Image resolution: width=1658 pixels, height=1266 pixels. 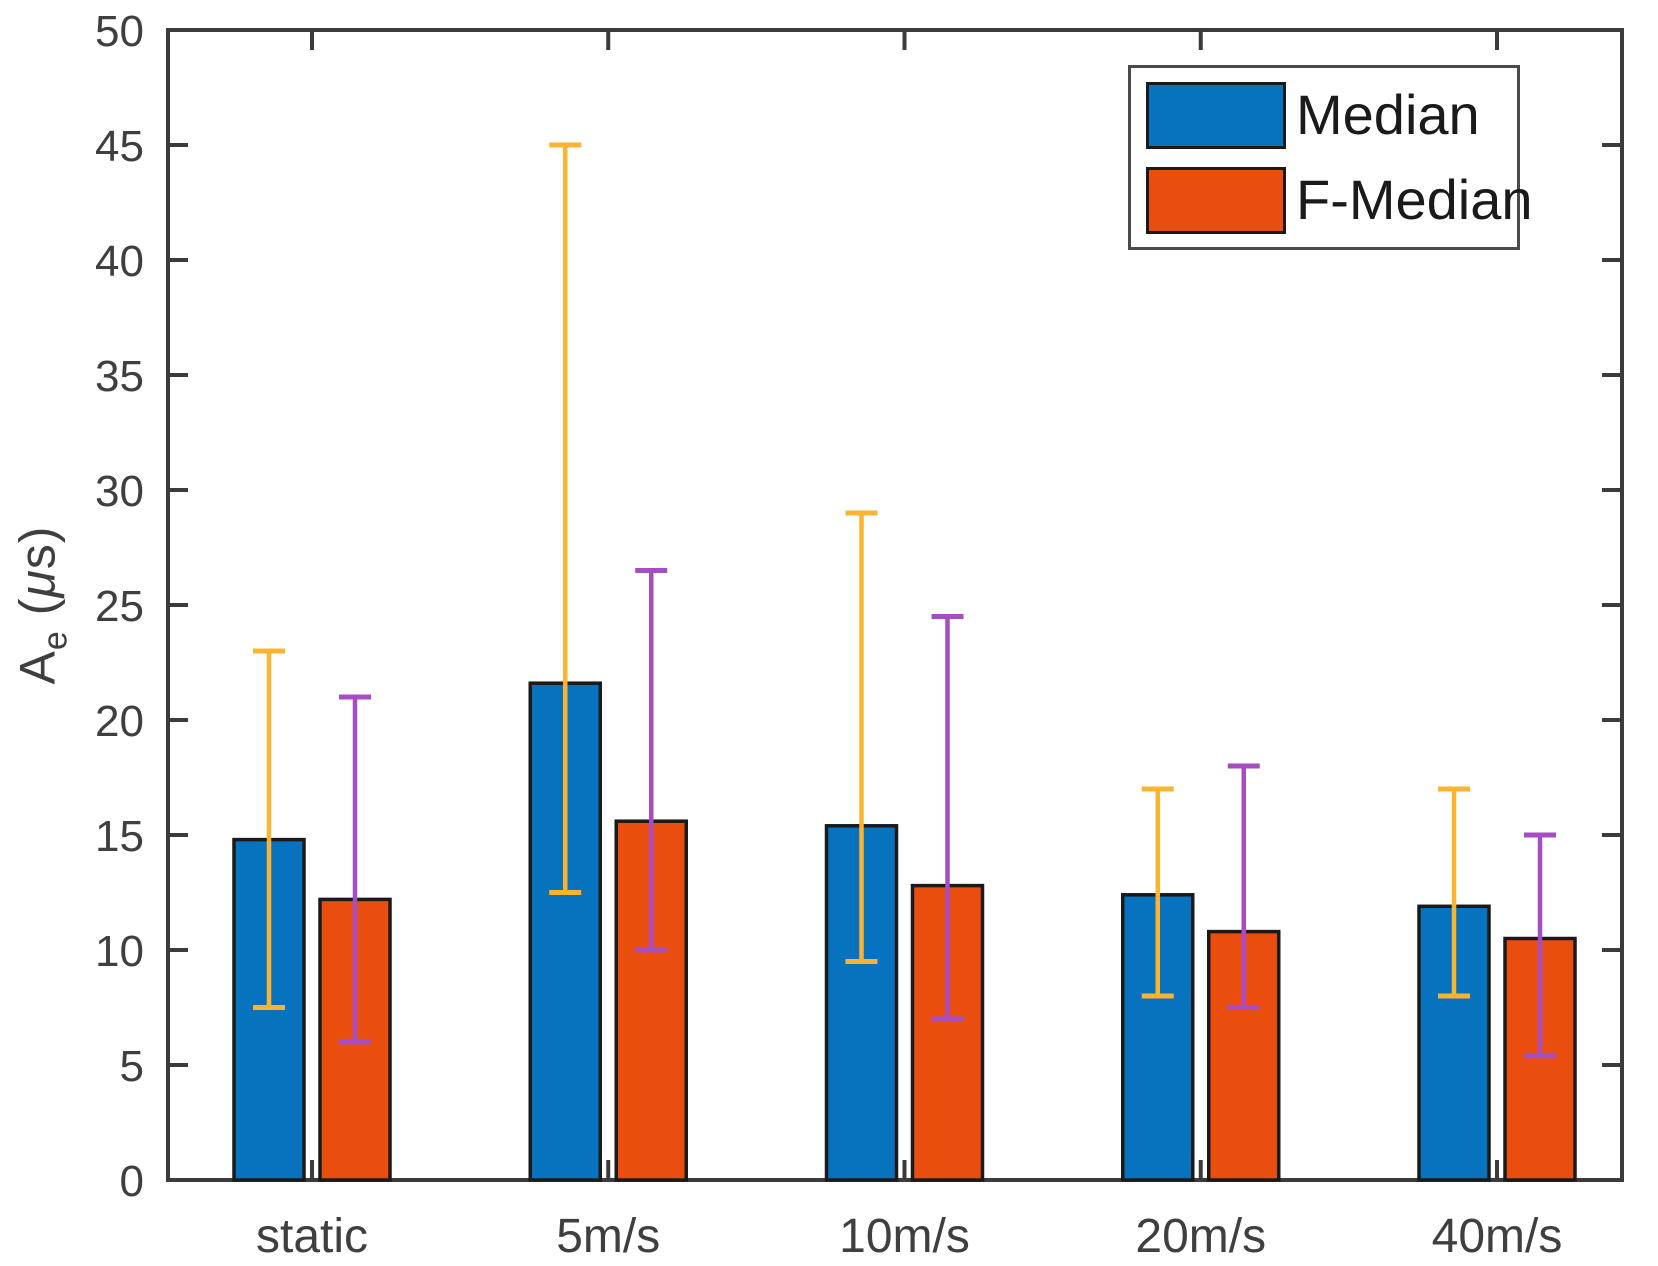 I want to click on y-tick-label-35: 35, so click(x=119, y=376).